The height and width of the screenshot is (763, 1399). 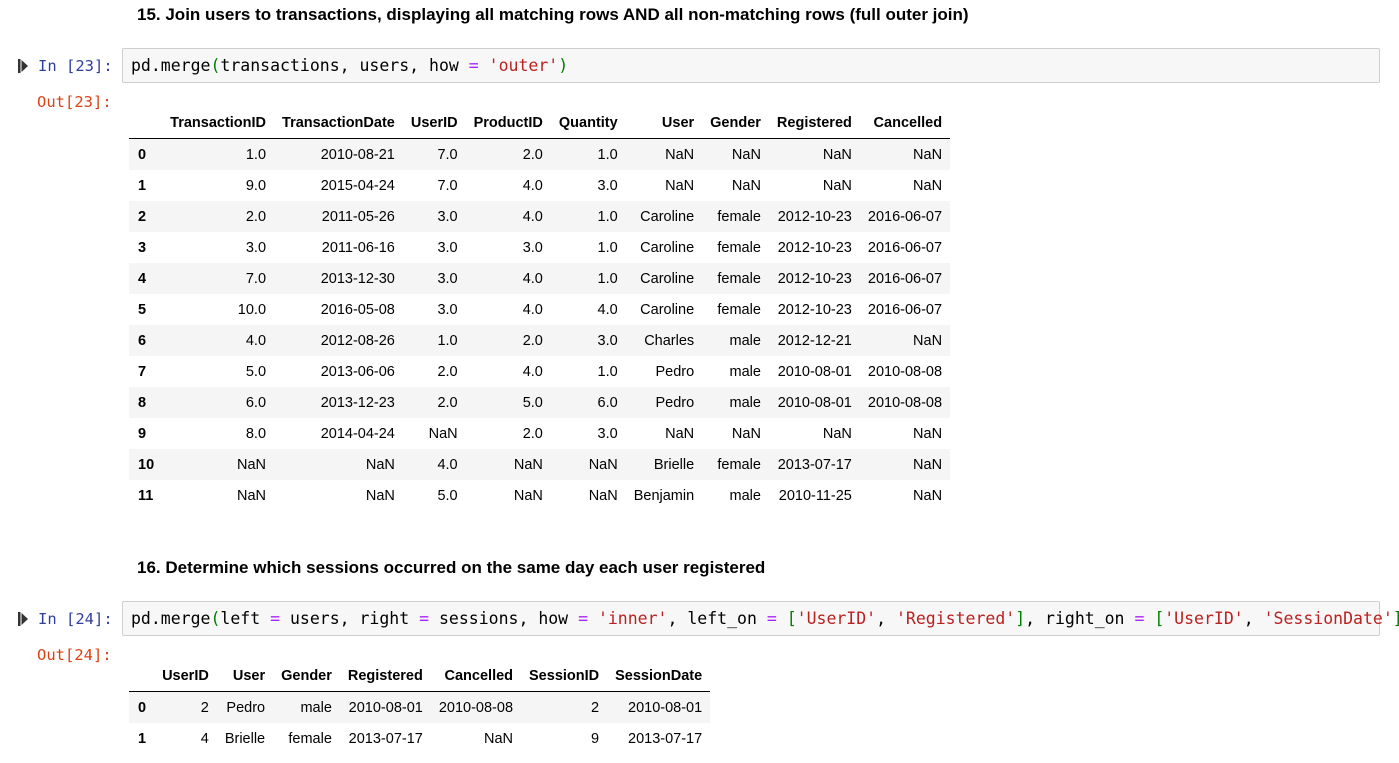 What do you see at coordinates (146, 495) in the screenshot?
I see `row-index: 11` at bounding box center [146, 495].